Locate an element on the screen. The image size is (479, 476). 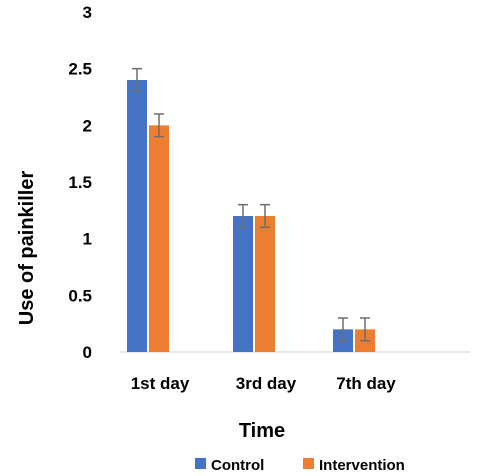
bar-intervention-1st-day is located at coordinates (159, 238).